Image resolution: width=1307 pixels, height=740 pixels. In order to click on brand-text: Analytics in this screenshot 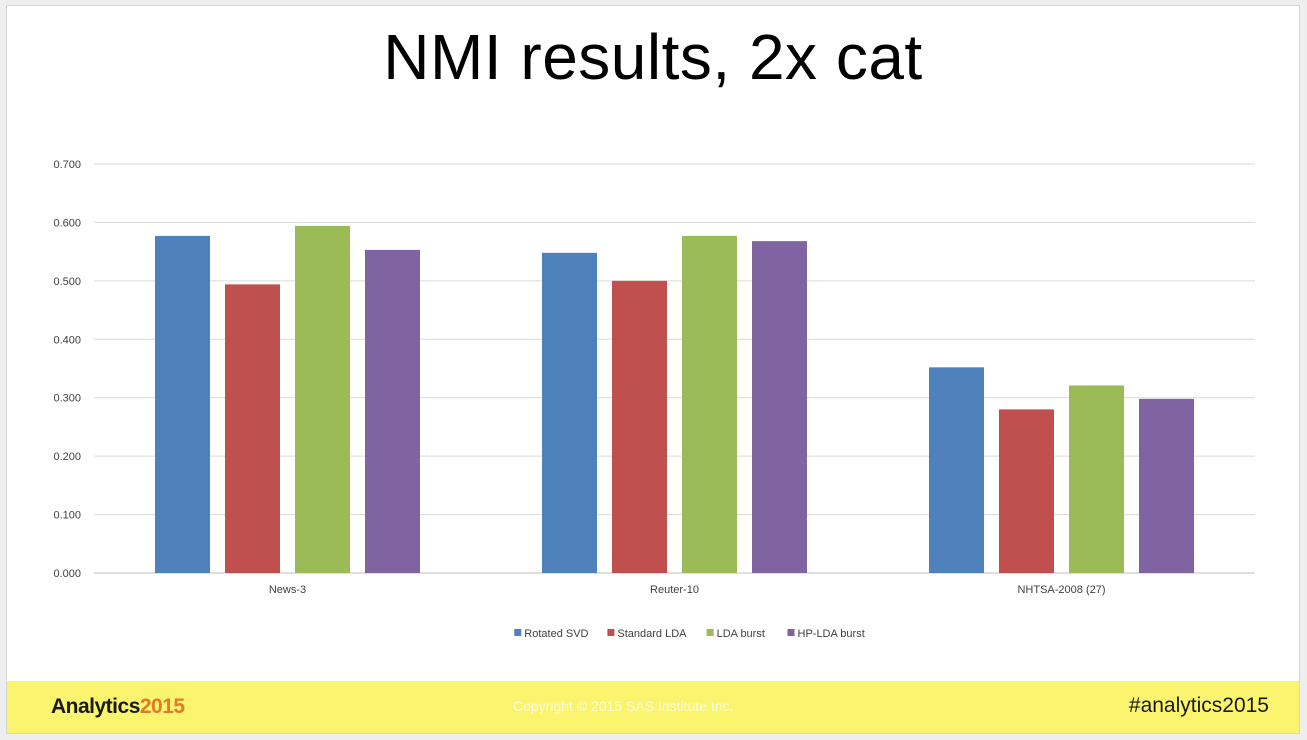, I will do `click(95, 706)`.